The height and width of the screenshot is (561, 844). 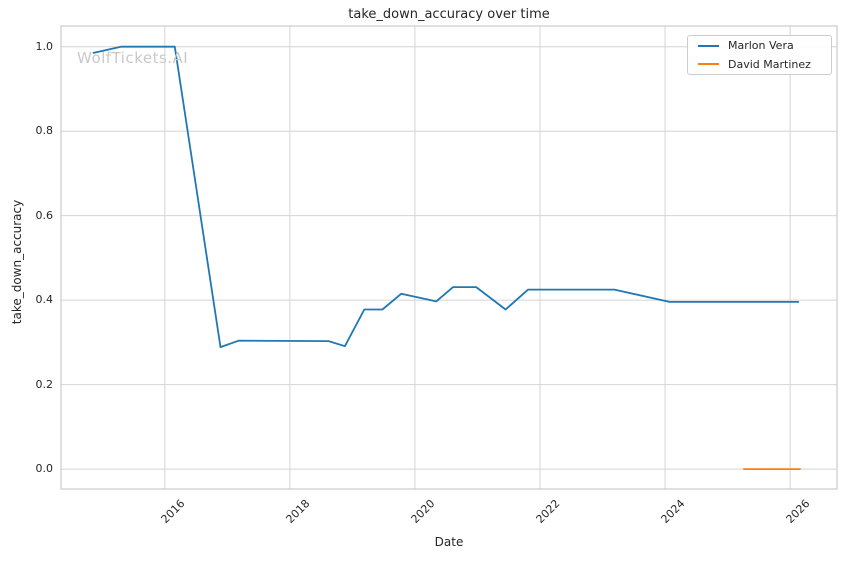 I want to click on legend-item: Marlon Vera, so click(x=760, y=46).